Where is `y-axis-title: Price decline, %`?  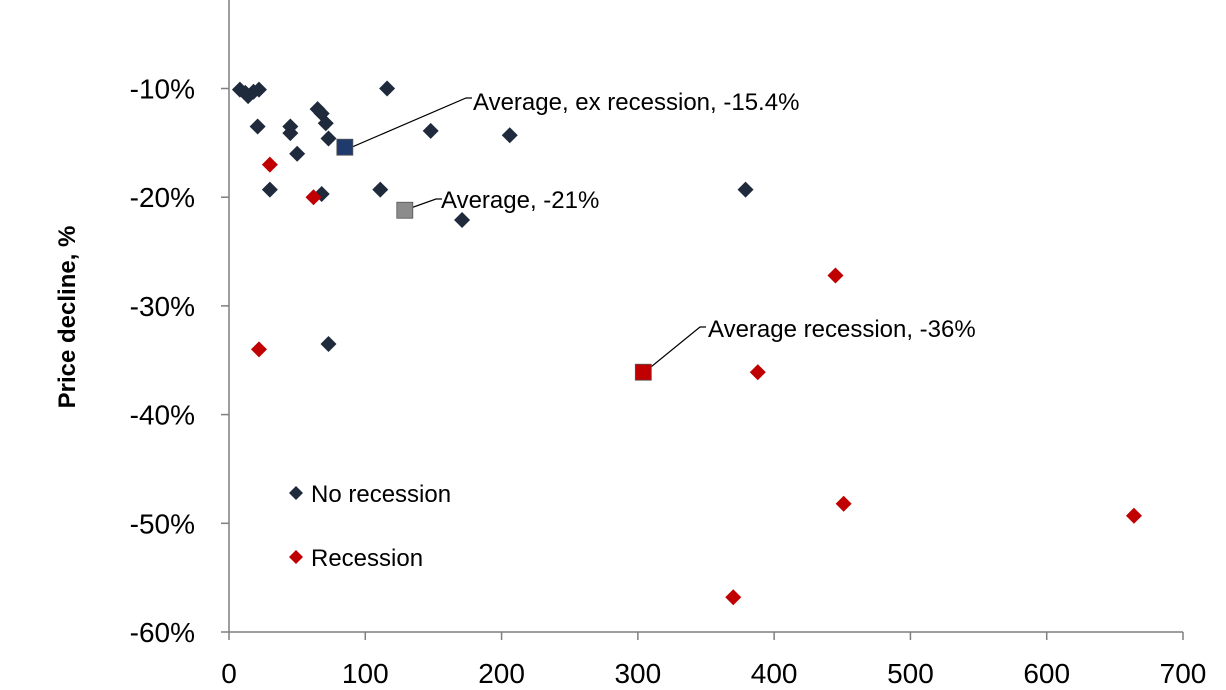
y-axis-title: Price decline, % is located at coordinates (67, 317).